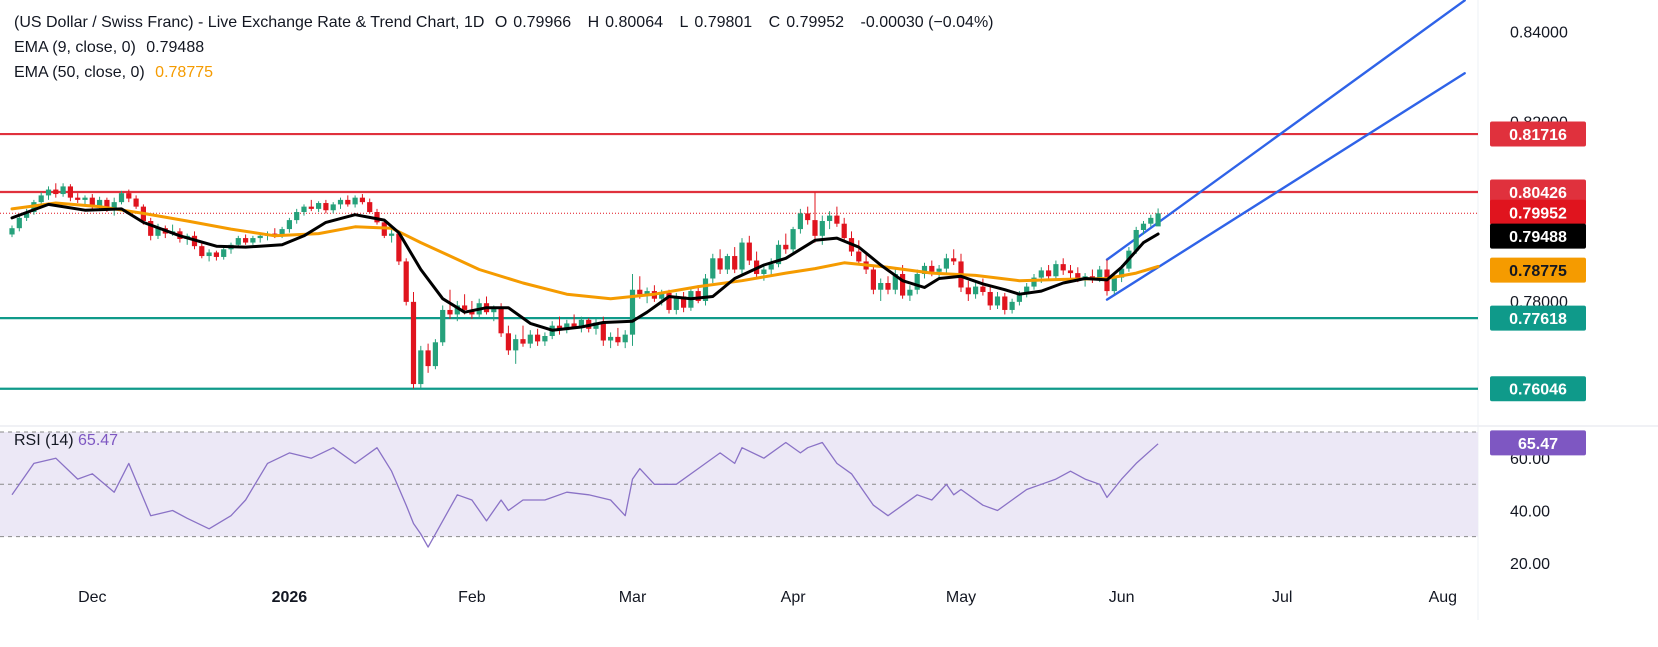 The height and width of the screenshot is (647, 1658). Describe the element at coordinates (1539, 32) in the screenshot. I see `price-tick-label: 0.84000` at that location.